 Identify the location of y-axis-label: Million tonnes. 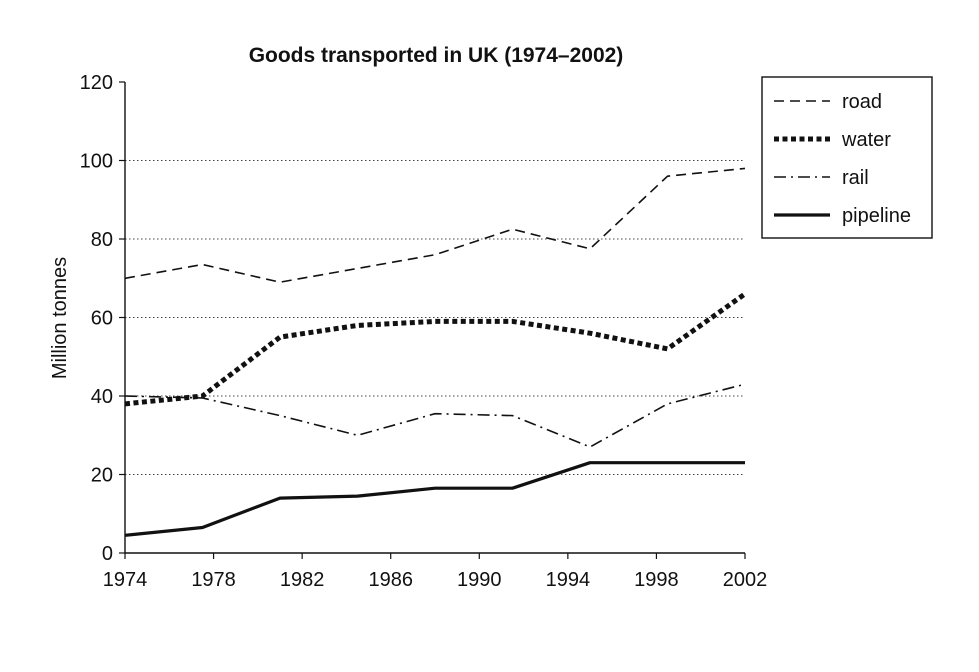
(60, 318).